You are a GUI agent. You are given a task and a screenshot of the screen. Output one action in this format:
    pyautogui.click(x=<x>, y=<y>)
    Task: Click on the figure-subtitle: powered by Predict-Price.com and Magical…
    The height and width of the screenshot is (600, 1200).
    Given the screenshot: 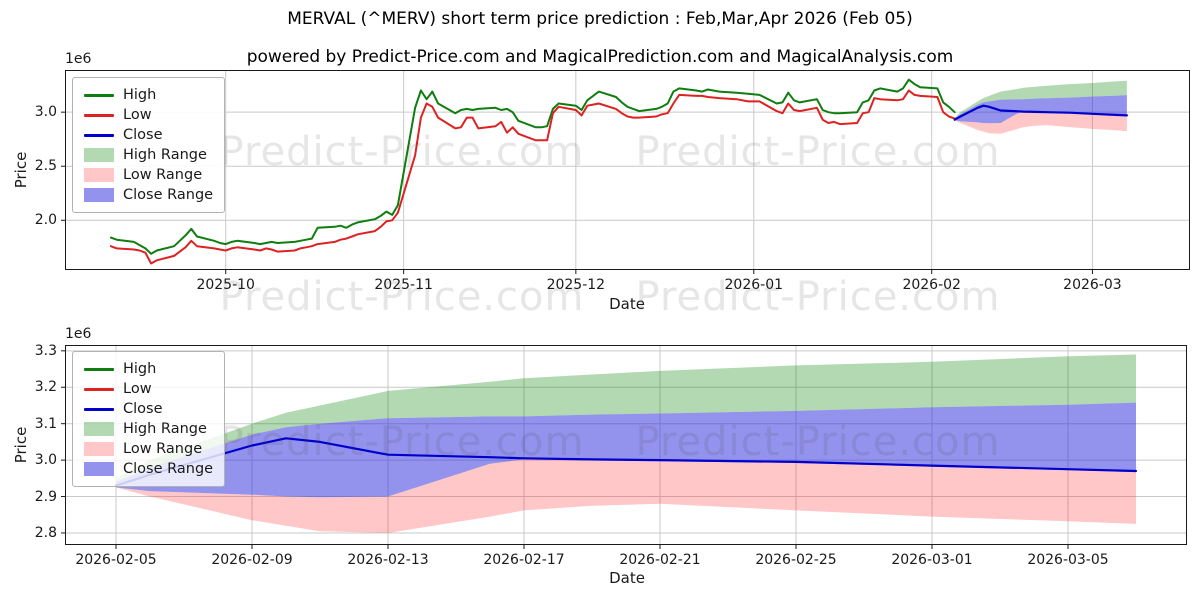 What is the action you would take?
    pyautogui.click(x=600, y=57)
    